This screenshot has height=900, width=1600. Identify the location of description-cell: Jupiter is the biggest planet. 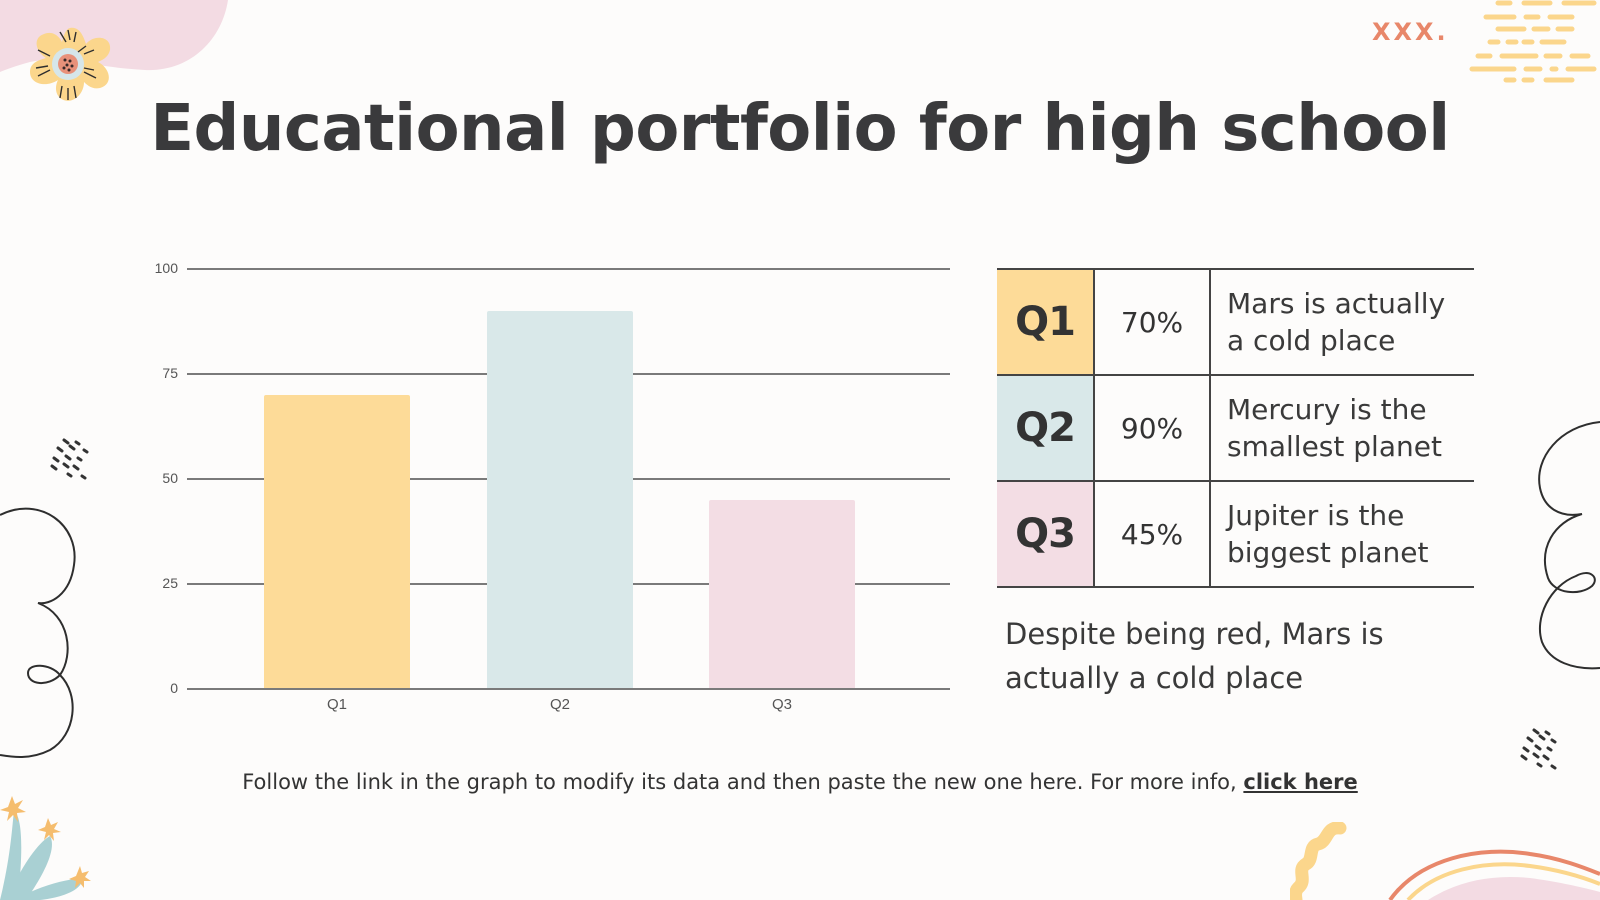
(1342, 534).